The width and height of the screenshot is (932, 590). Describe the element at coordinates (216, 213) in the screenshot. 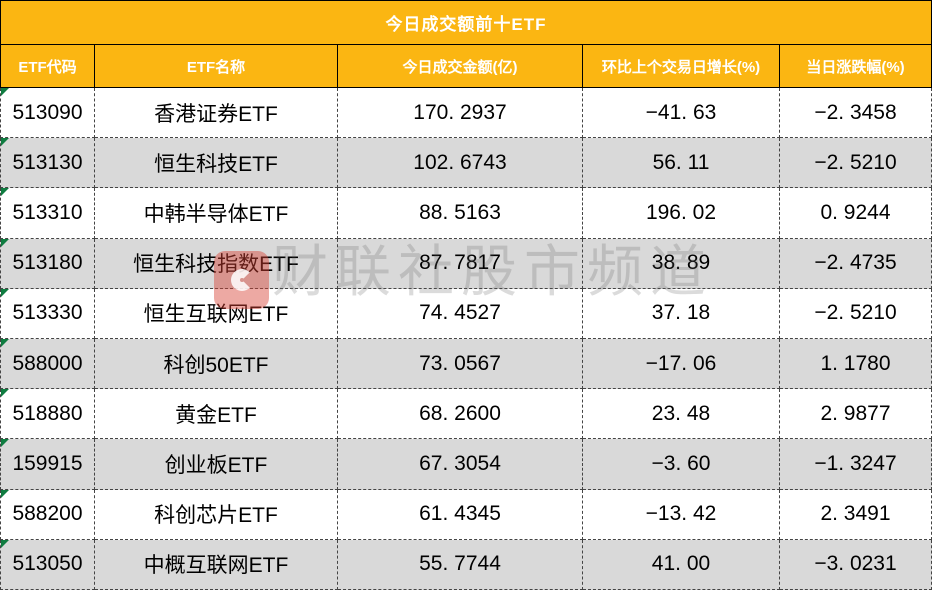

I see `cell-etf-name: 中韩半导体ETF` at that location.